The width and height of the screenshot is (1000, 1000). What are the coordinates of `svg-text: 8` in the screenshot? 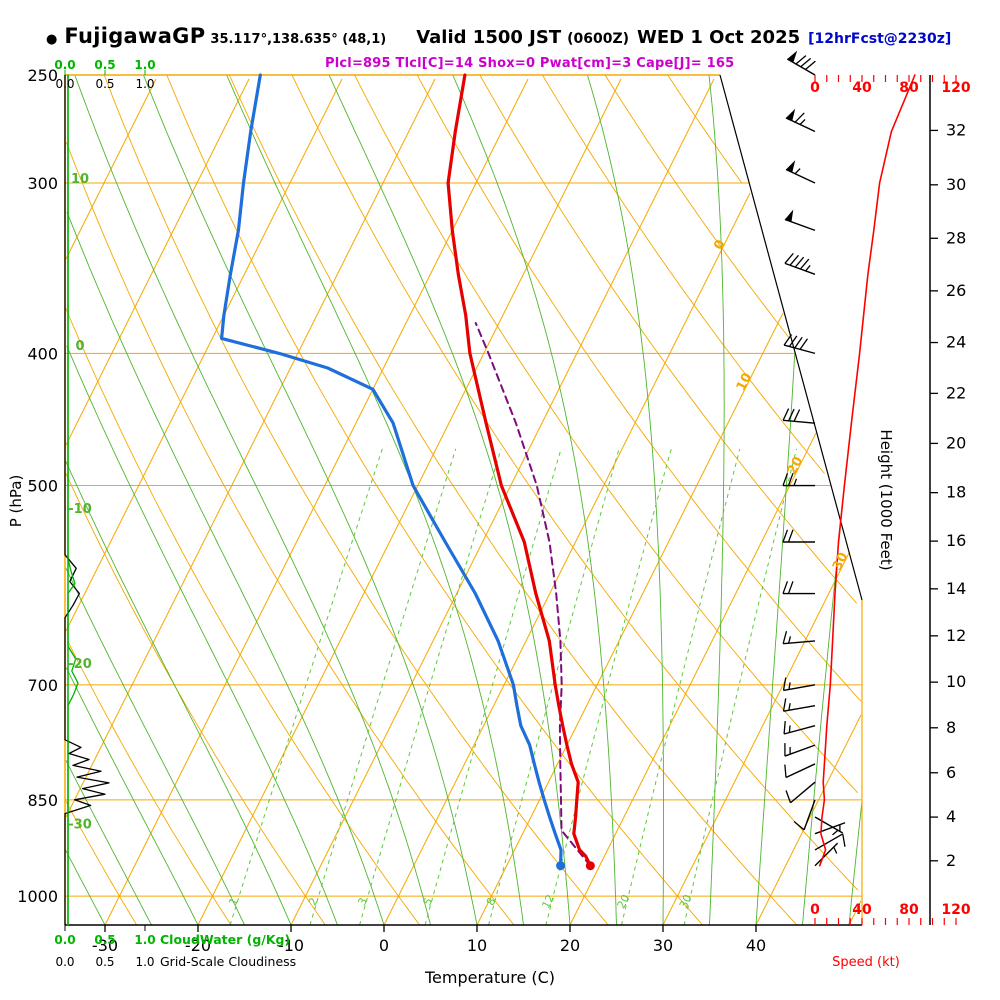 It's located at (951, 727).